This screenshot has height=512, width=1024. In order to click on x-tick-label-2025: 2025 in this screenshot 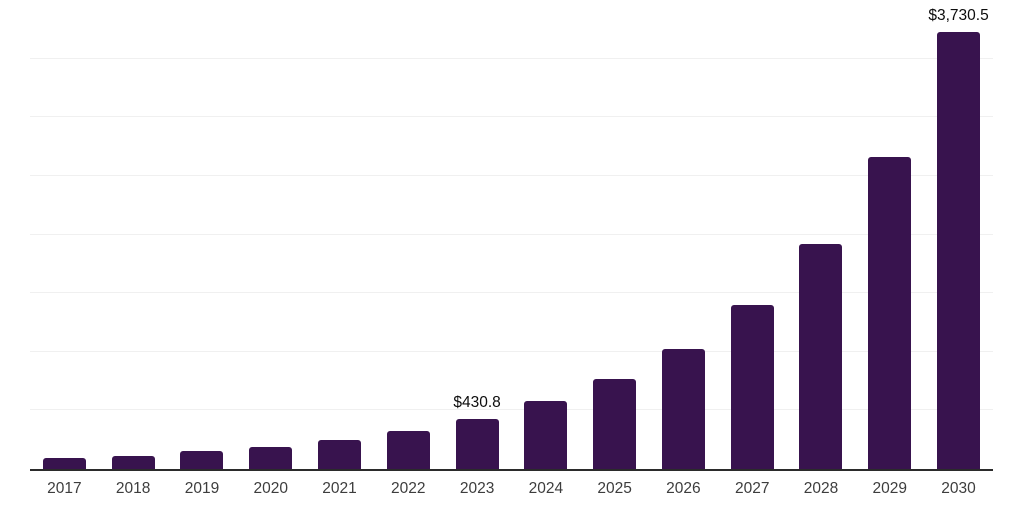, I will do `click(614, 488)`.